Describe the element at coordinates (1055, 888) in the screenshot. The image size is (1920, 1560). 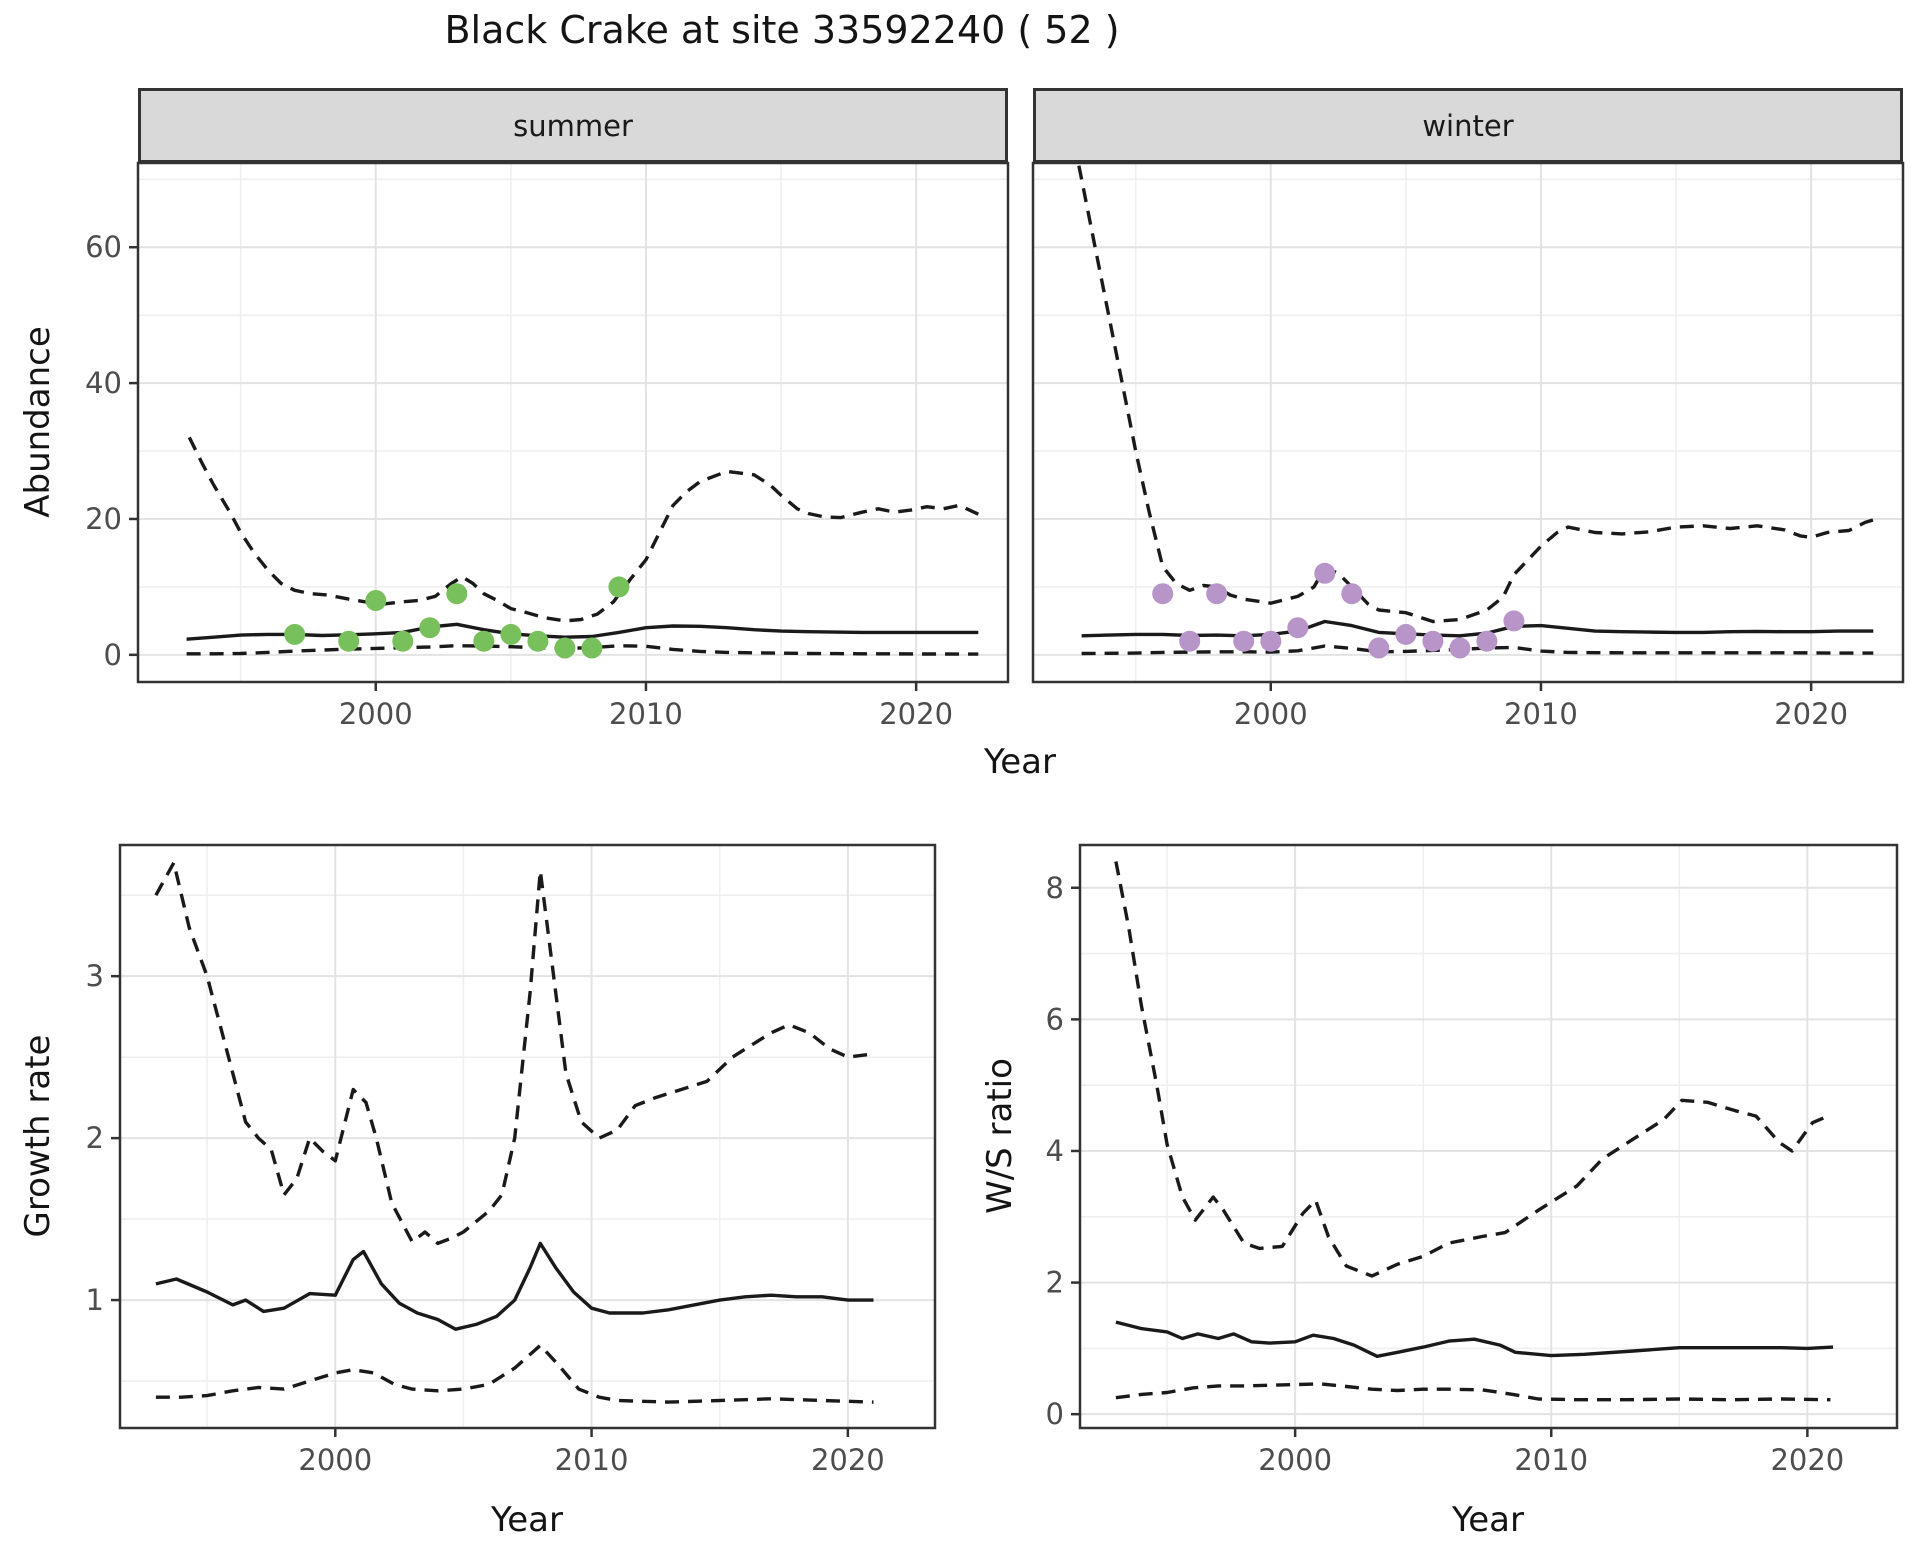
I see `y-tick-label: 8` at that location.